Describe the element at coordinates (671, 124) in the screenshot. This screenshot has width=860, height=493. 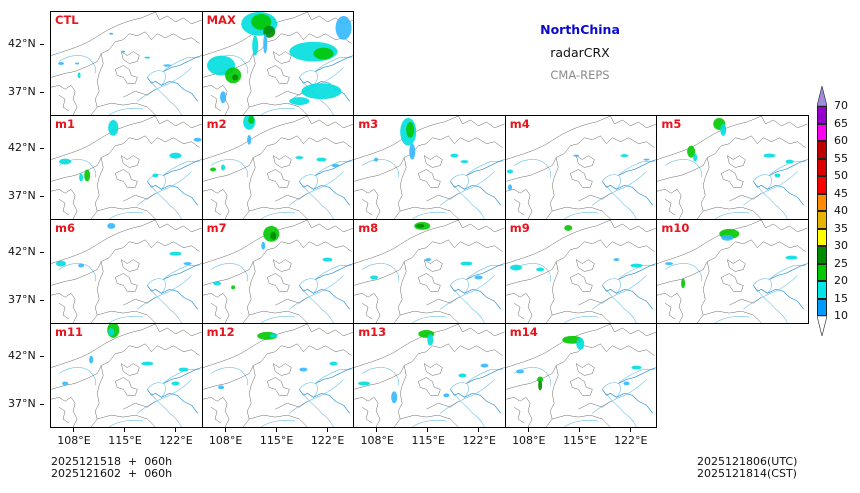
I see `panel-label: m5` at that location.